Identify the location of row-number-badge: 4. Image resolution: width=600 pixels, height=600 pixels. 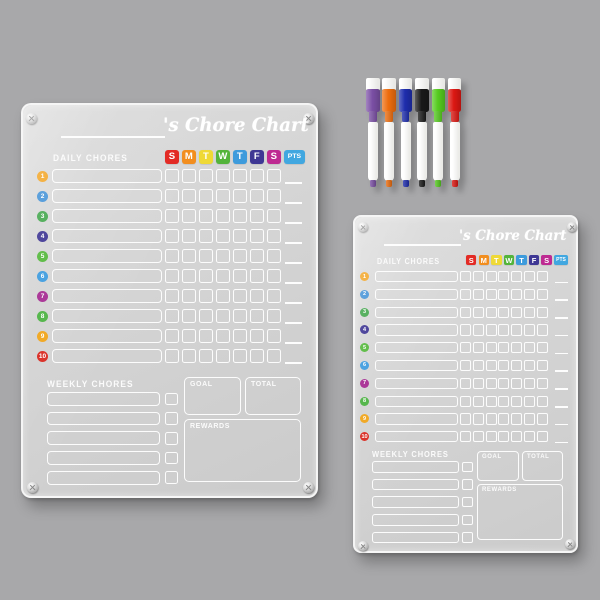
(364, 330).